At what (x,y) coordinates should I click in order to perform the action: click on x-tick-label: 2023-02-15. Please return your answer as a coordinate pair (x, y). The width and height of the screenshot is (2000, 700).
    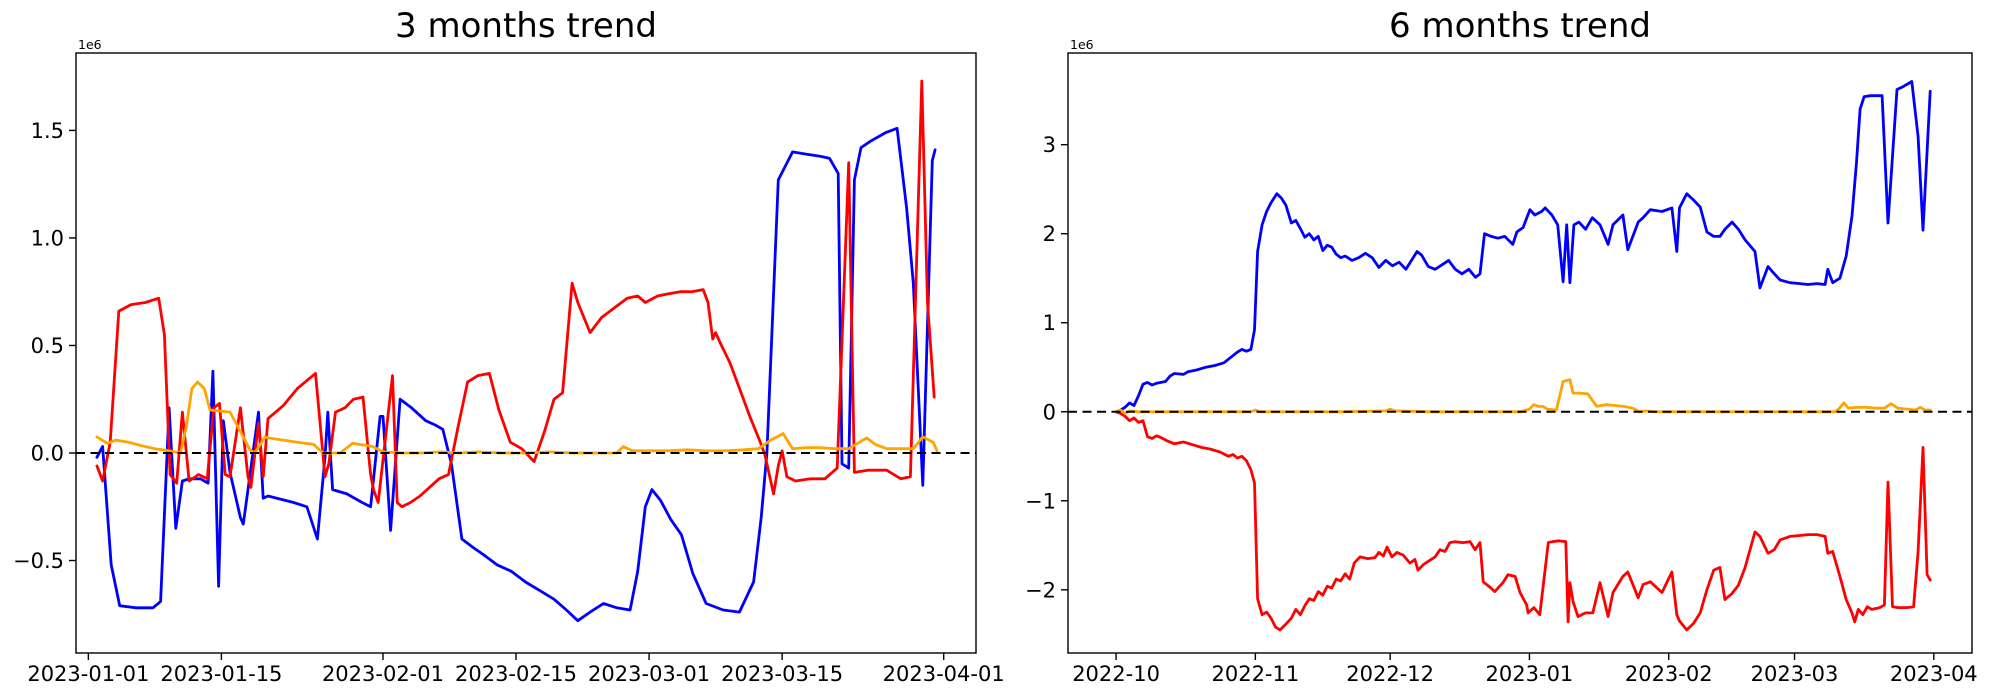
    Looking at the image, I should click on (516, 674).